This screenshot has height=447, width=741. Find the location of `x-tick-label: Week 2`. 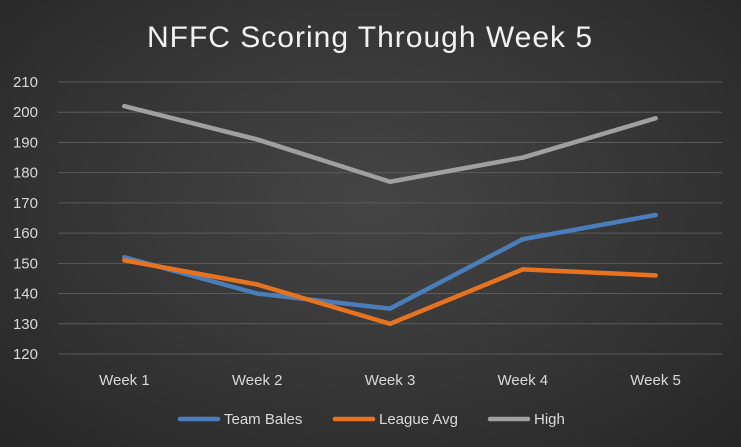

x-tick-label: Week 2 is located at coordinates (257, 380).